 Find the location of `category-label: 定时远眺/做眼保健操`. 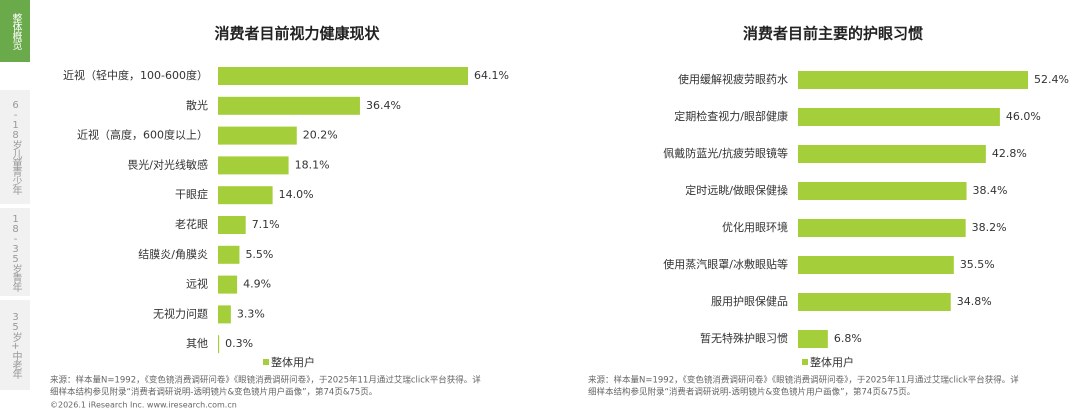

category-label: 定时远眺/做眼保健操 is located at coordinates (736, 190).